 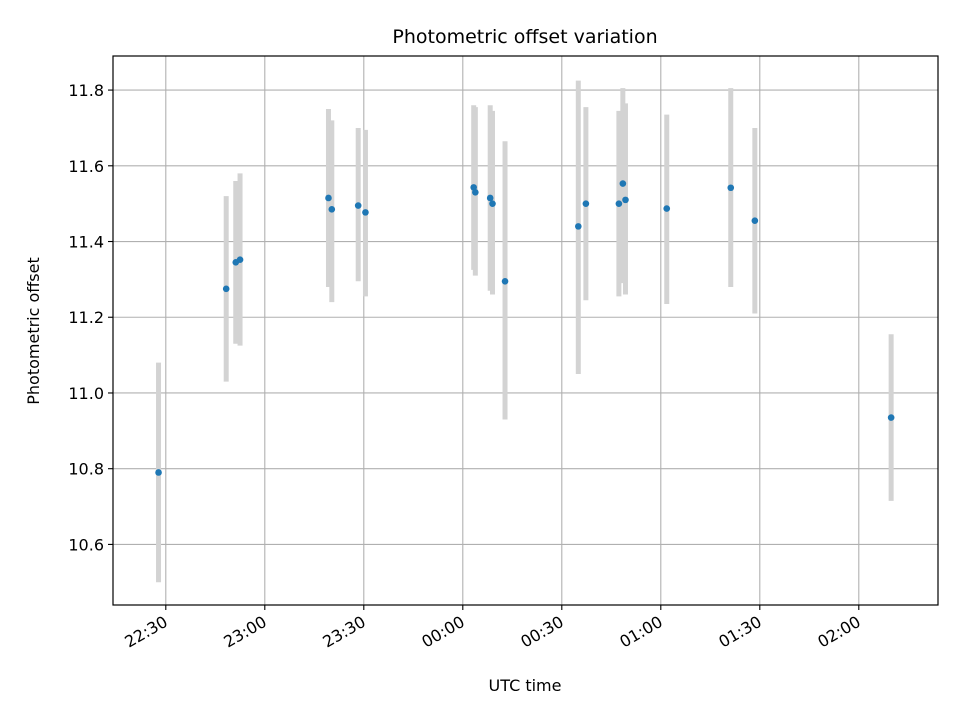 What do you see at coordinates (86, 469) in the screenshot?
I see `y-tick-label: 10.8` at bounding box center [86, 469].